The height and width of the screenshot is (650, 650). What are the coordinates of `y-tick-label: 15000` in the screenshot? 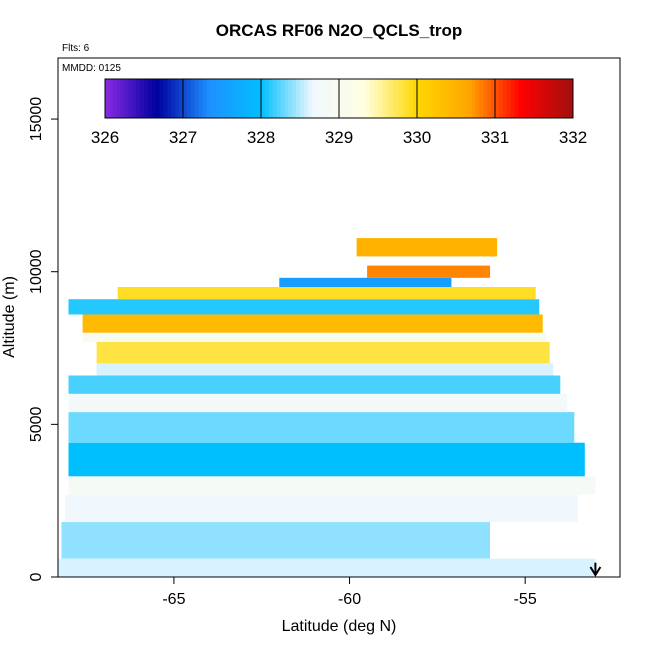 It's located at (36, 119).